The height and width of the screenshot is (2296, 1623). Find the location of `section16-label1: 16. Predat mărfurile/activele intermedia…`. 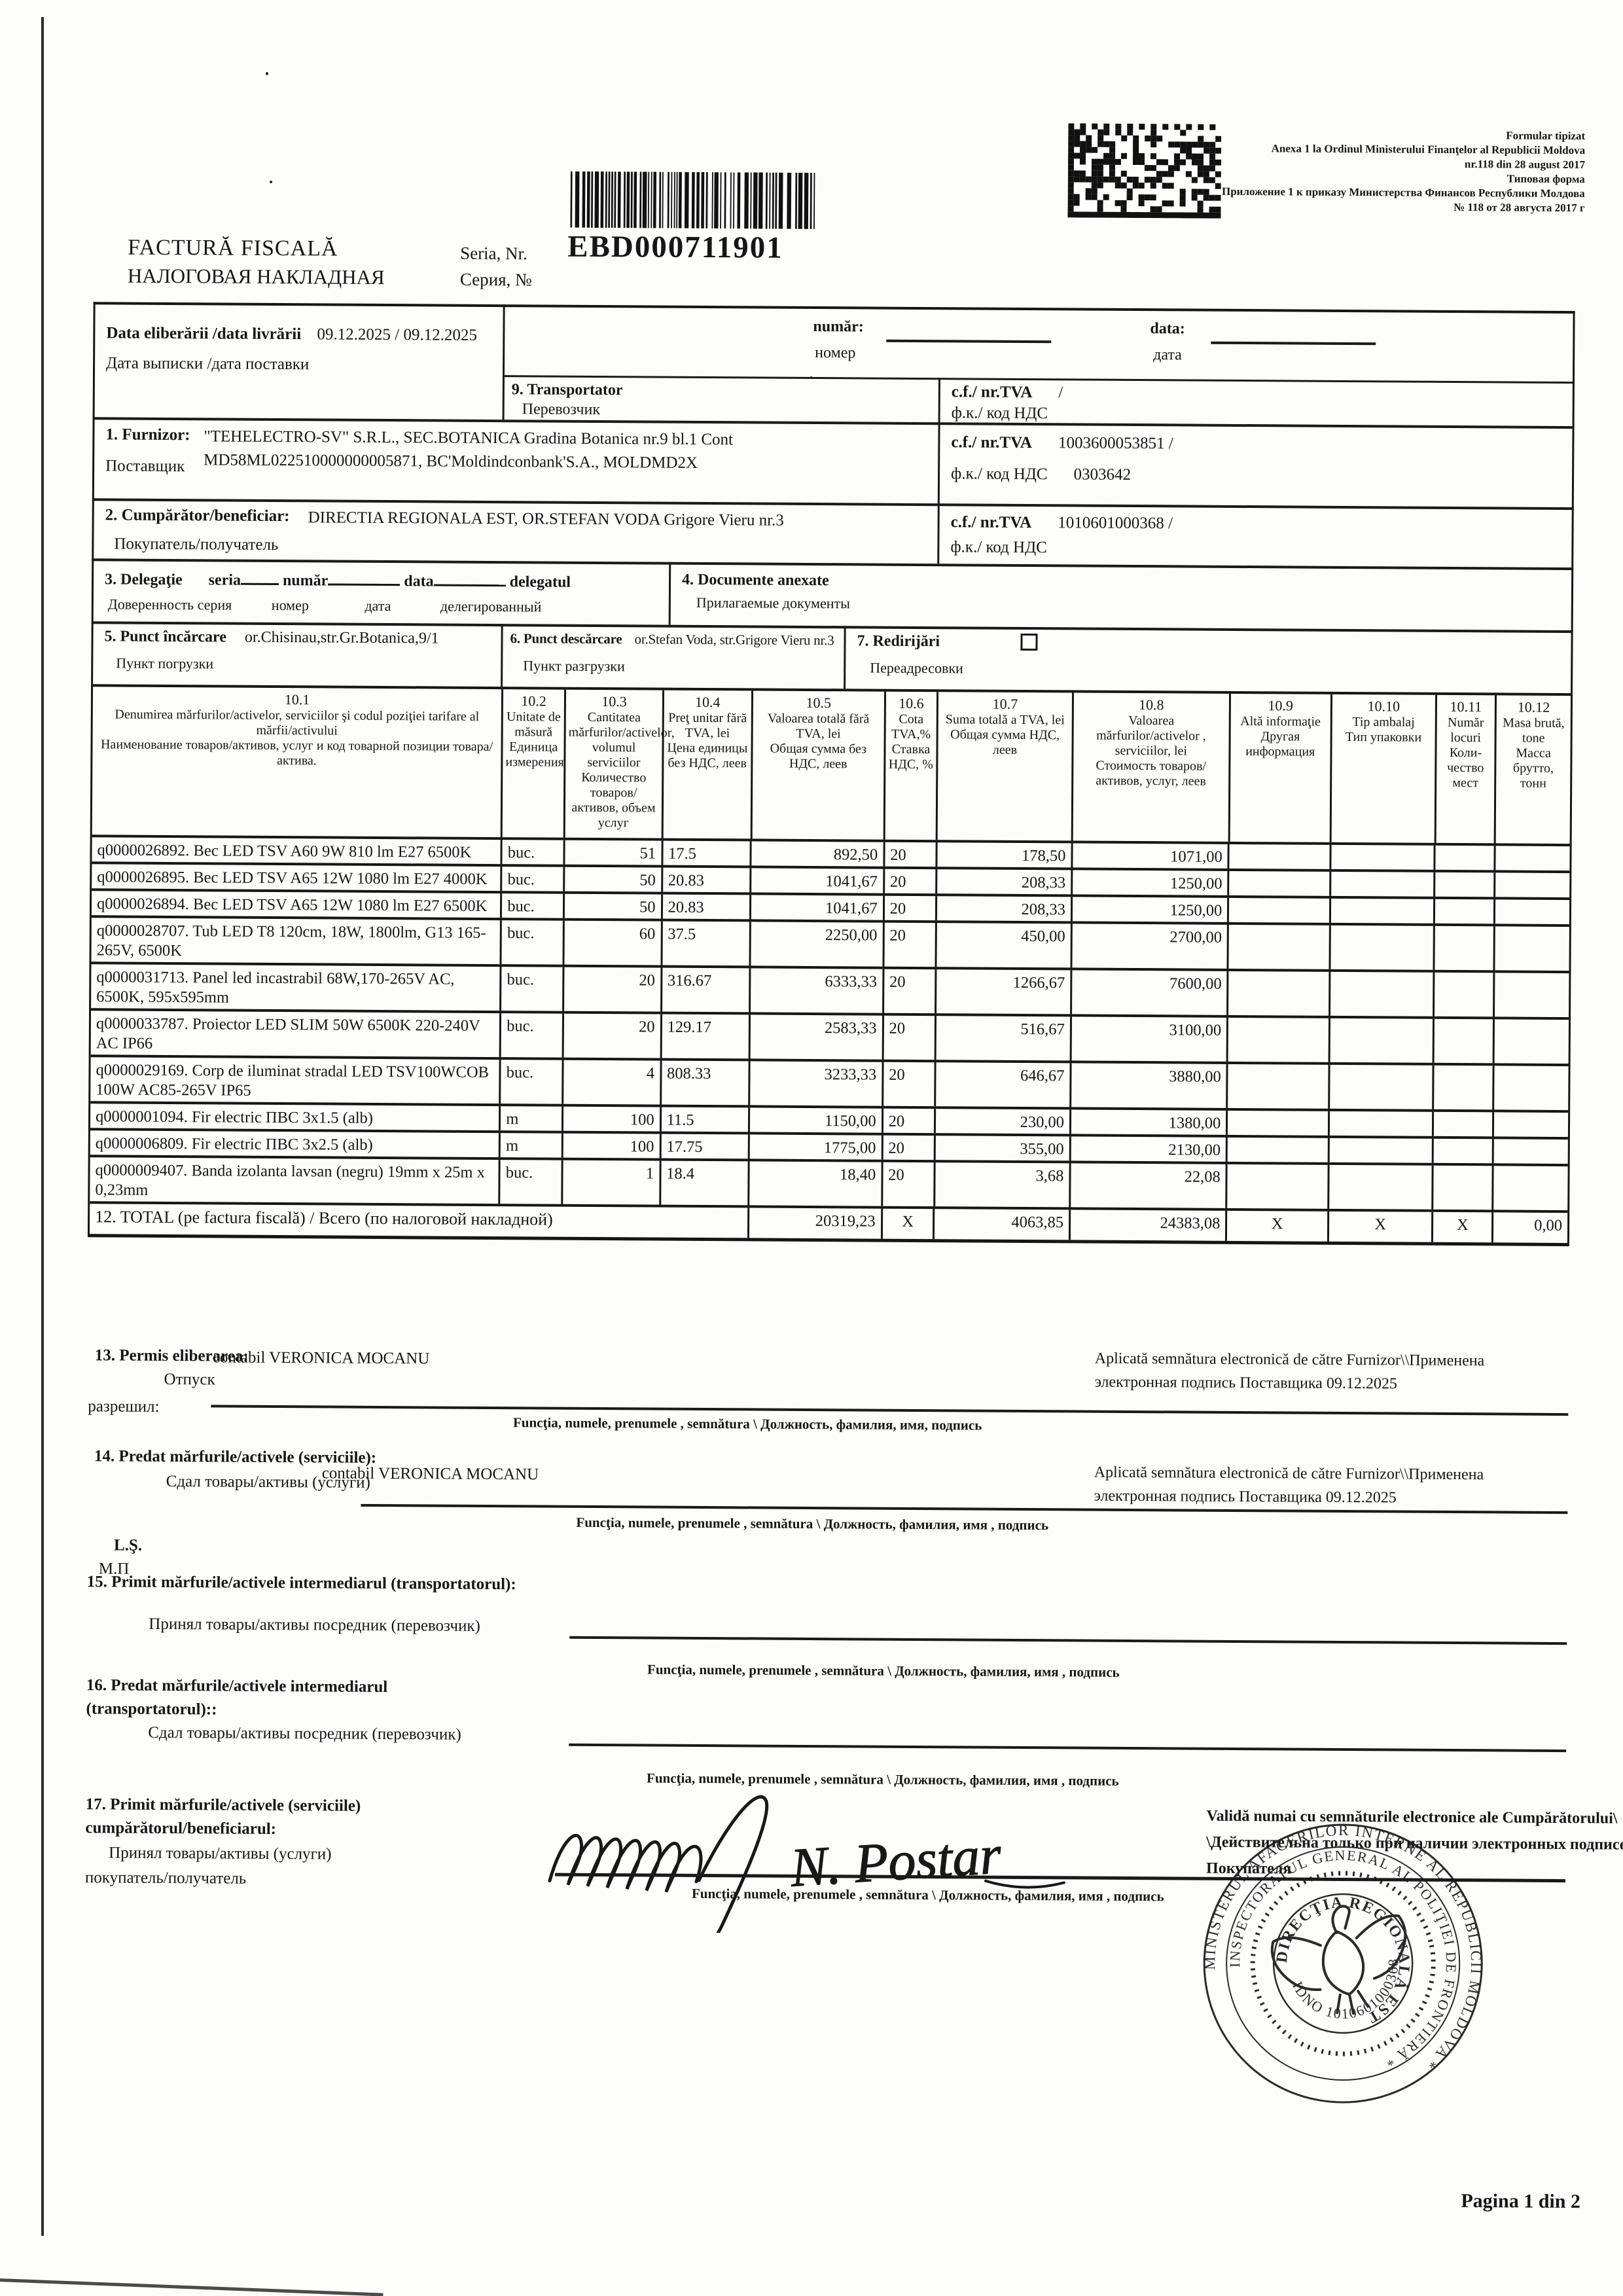

section16-label1: 16. Predat mărfurile/activele intermedia… is located at coordinates (237, 1686).